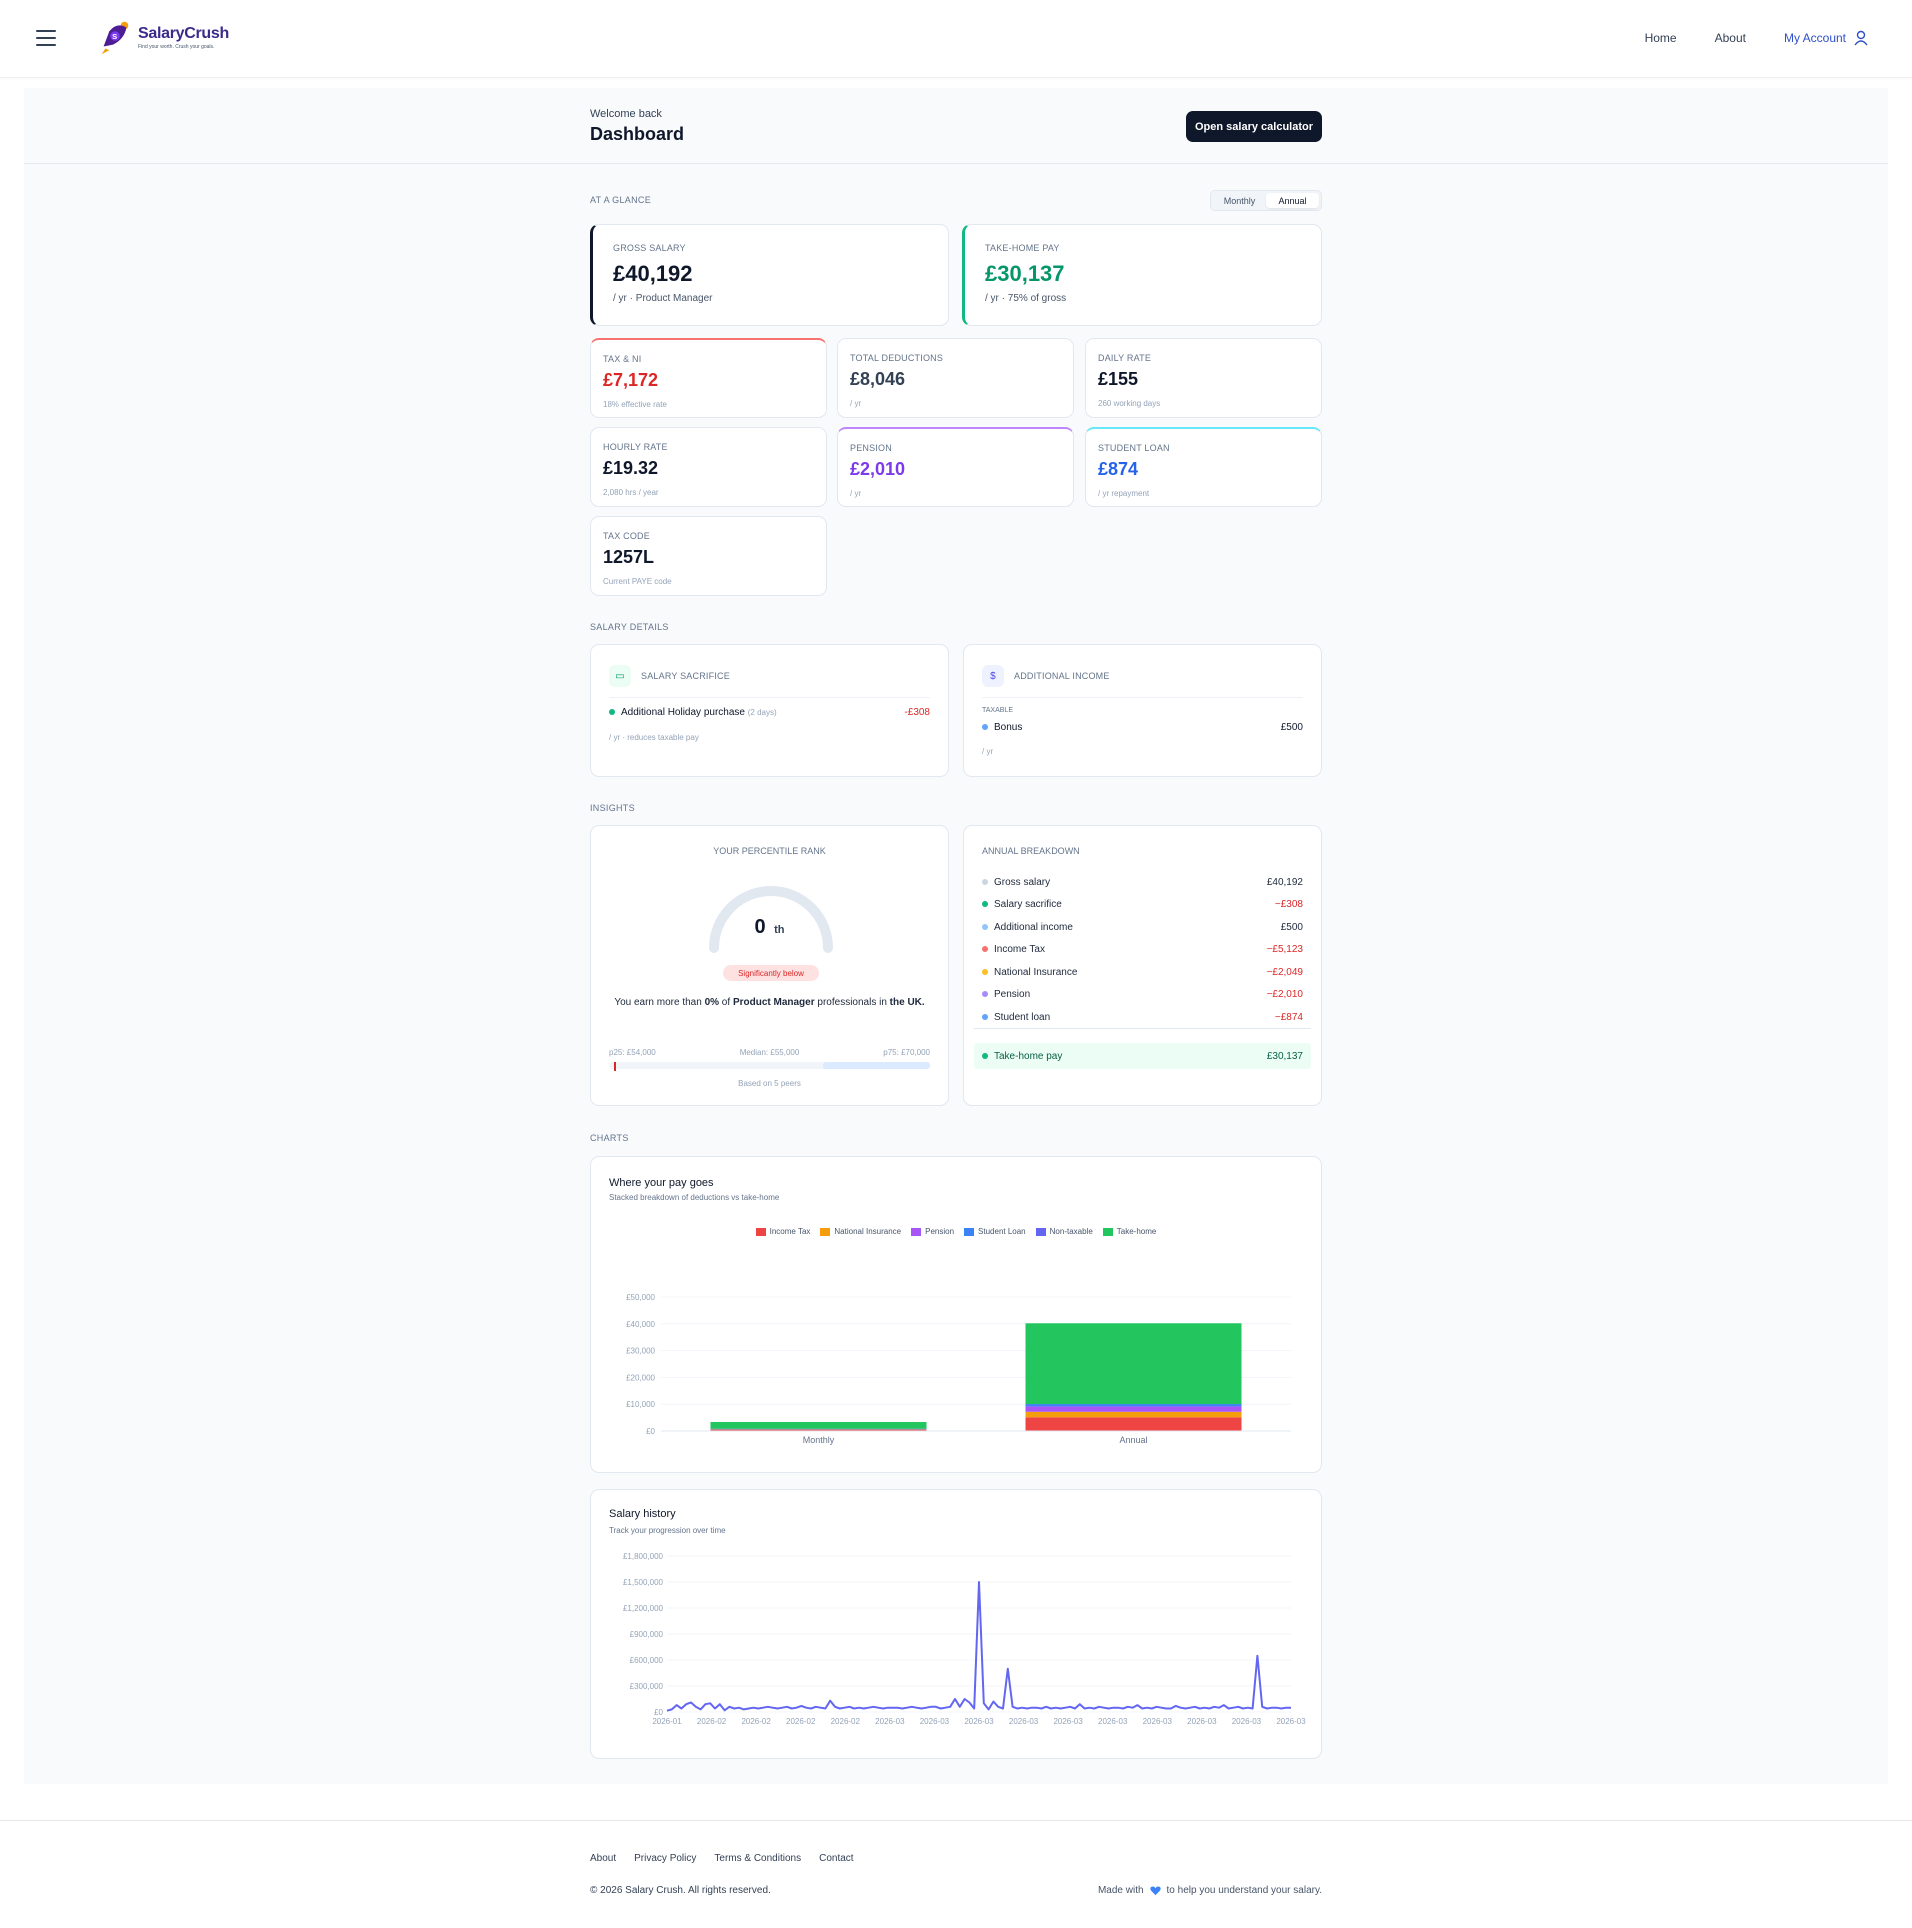 This screenshot has height=1928, width=1912. I want to click on period-toggle: Monthly Annual, so click(1266, 200).